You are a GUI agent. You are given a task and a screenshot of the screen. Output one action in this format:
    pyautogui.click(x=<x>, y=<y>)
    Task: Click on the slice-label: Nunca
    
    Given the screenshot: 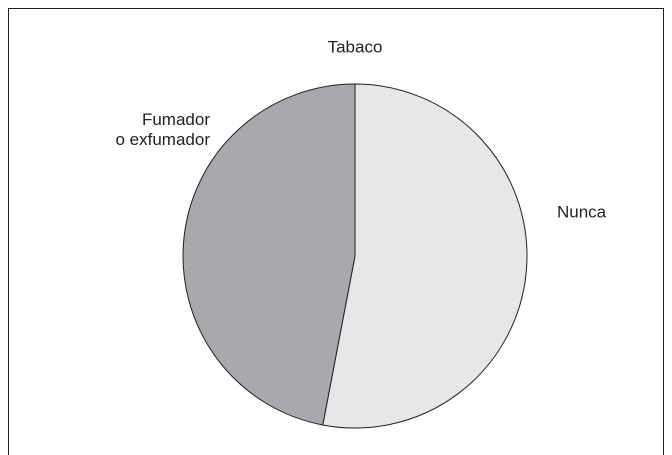 What is the action you would take?
    pyautogui.click(x=582, y=211)
    